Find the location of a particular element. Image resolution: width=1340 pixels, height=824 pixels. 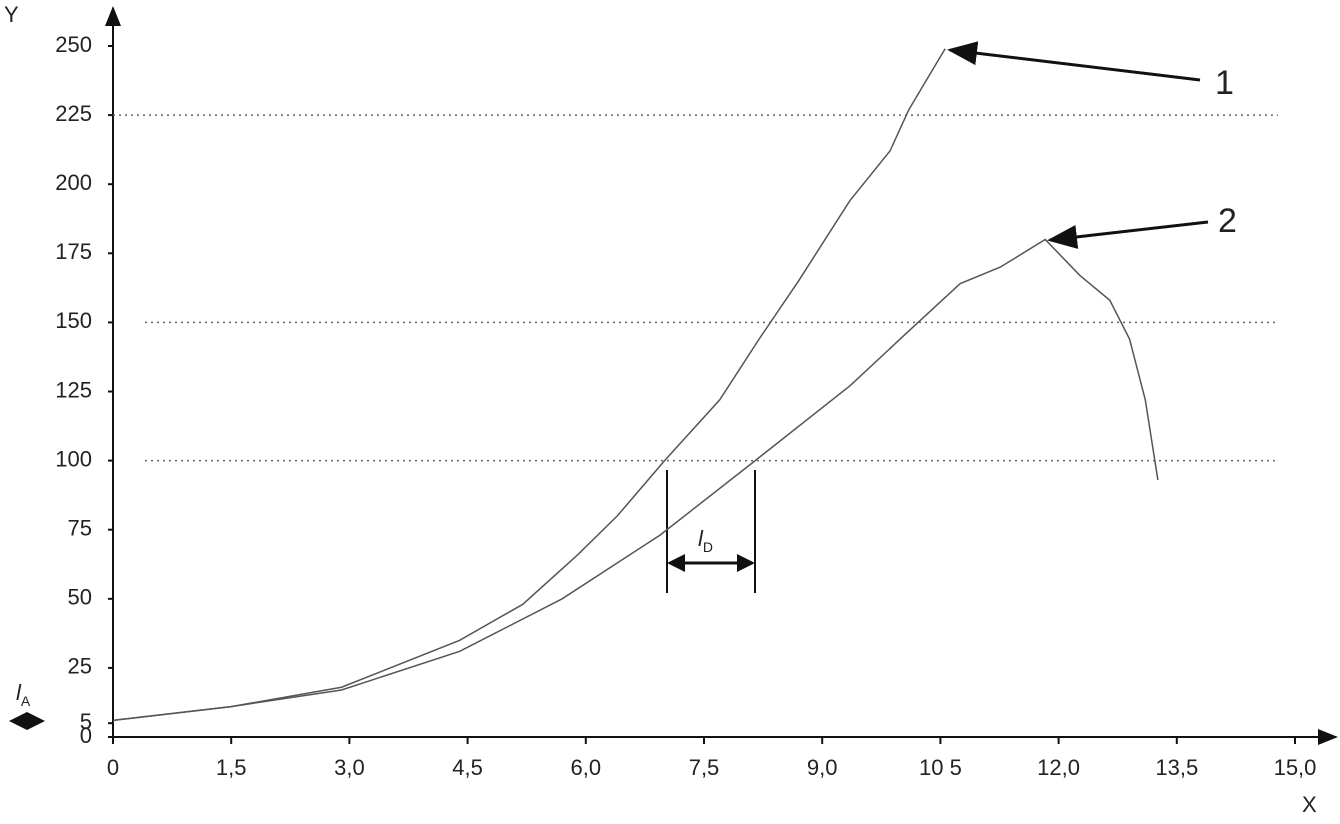

y-axis-label: Y is located at coordinates (11, 14).